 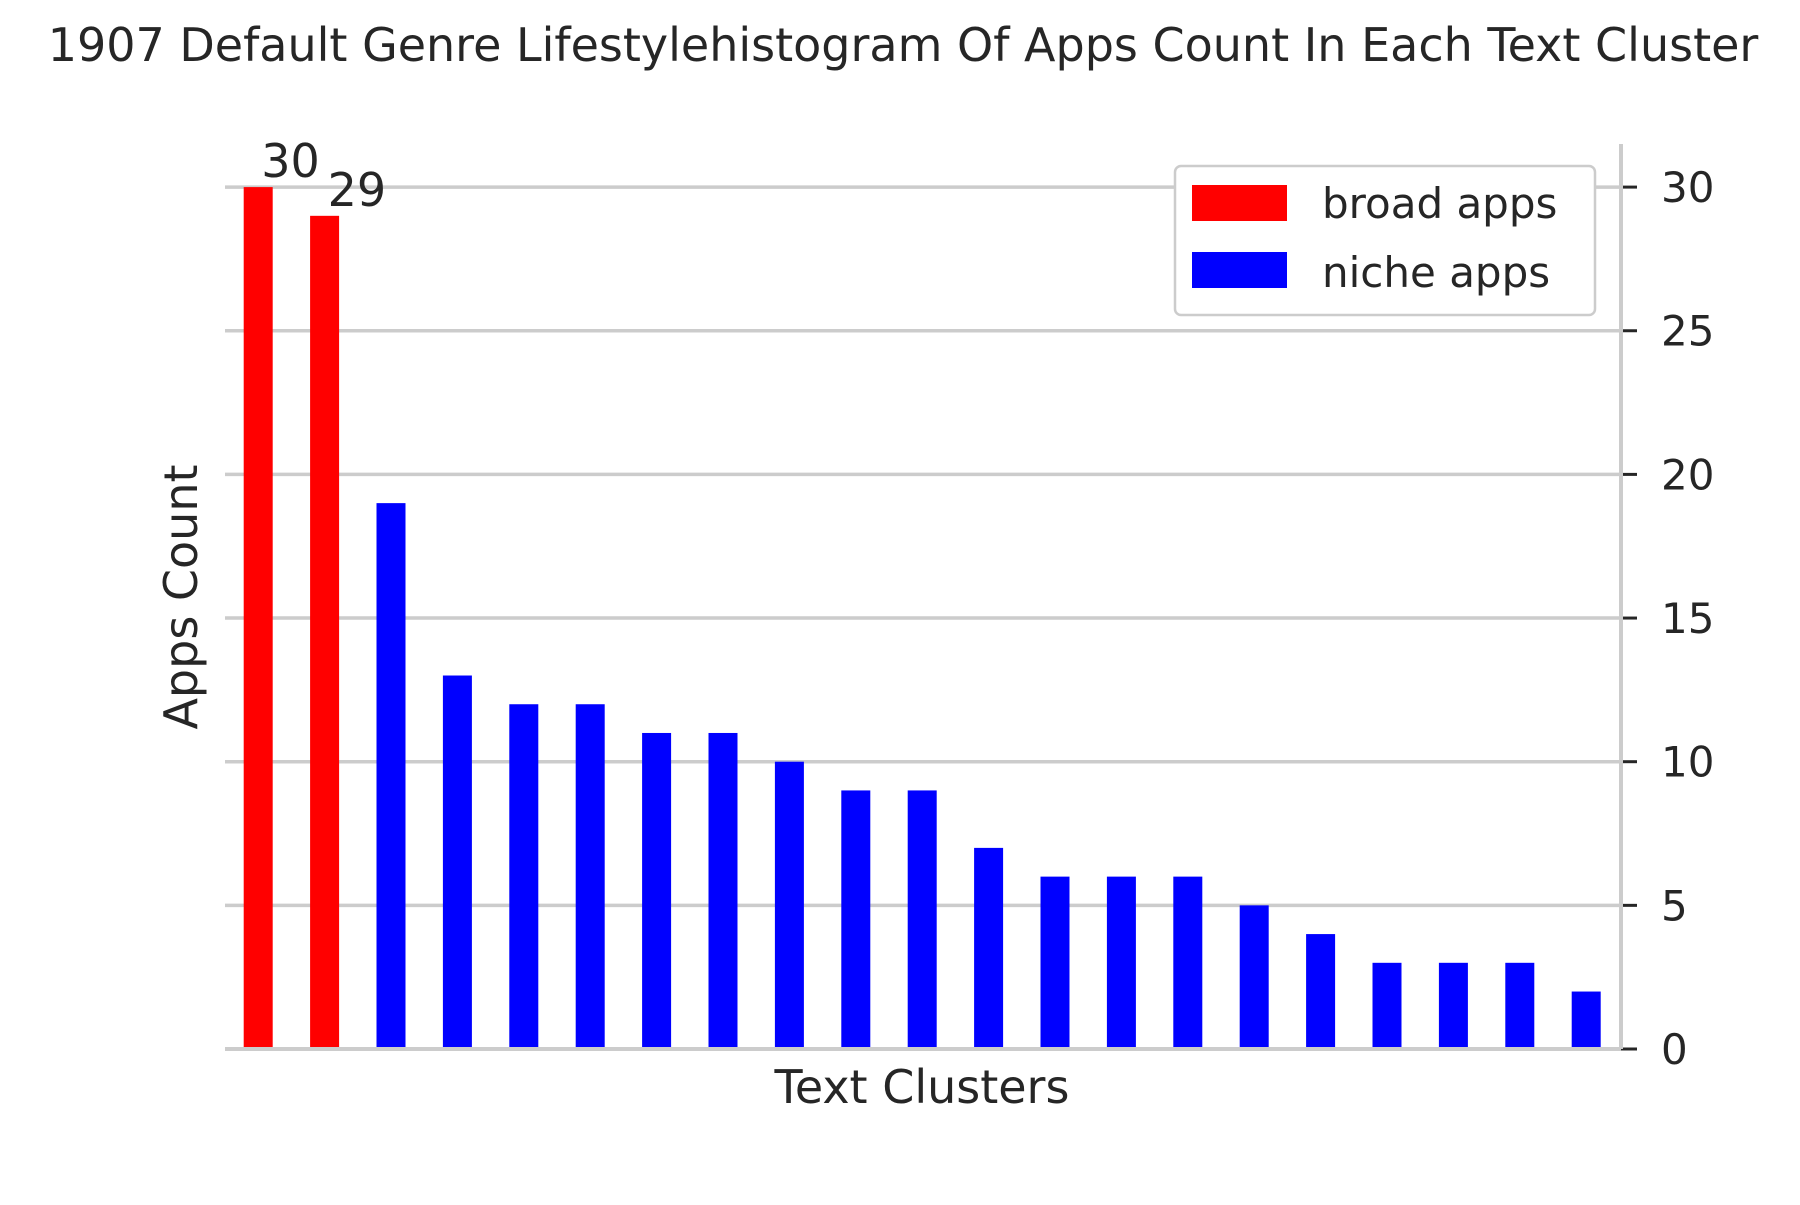 I want to click on y-tick-label-5: 5, so click(x=1674, y=905).